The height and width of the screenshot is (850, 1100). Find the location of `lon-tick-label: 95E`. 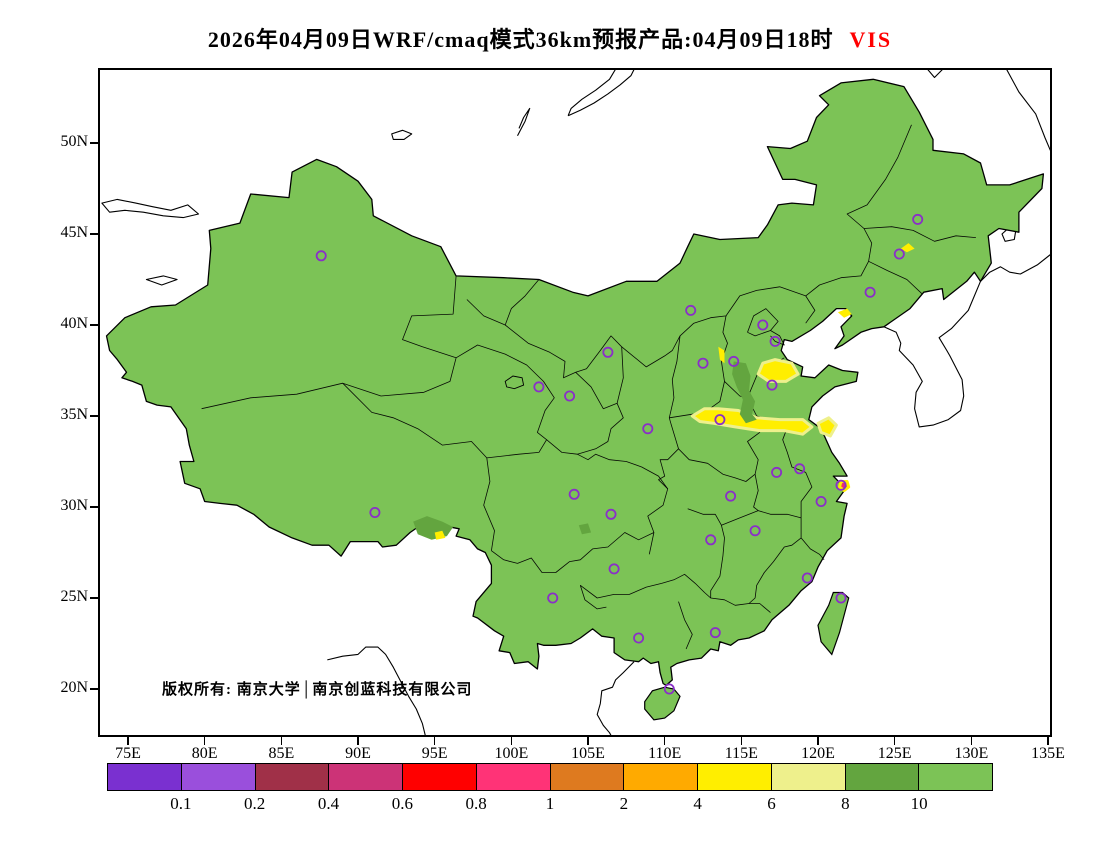

lon-tick-label: 95E is located at coordinates (434, 753).